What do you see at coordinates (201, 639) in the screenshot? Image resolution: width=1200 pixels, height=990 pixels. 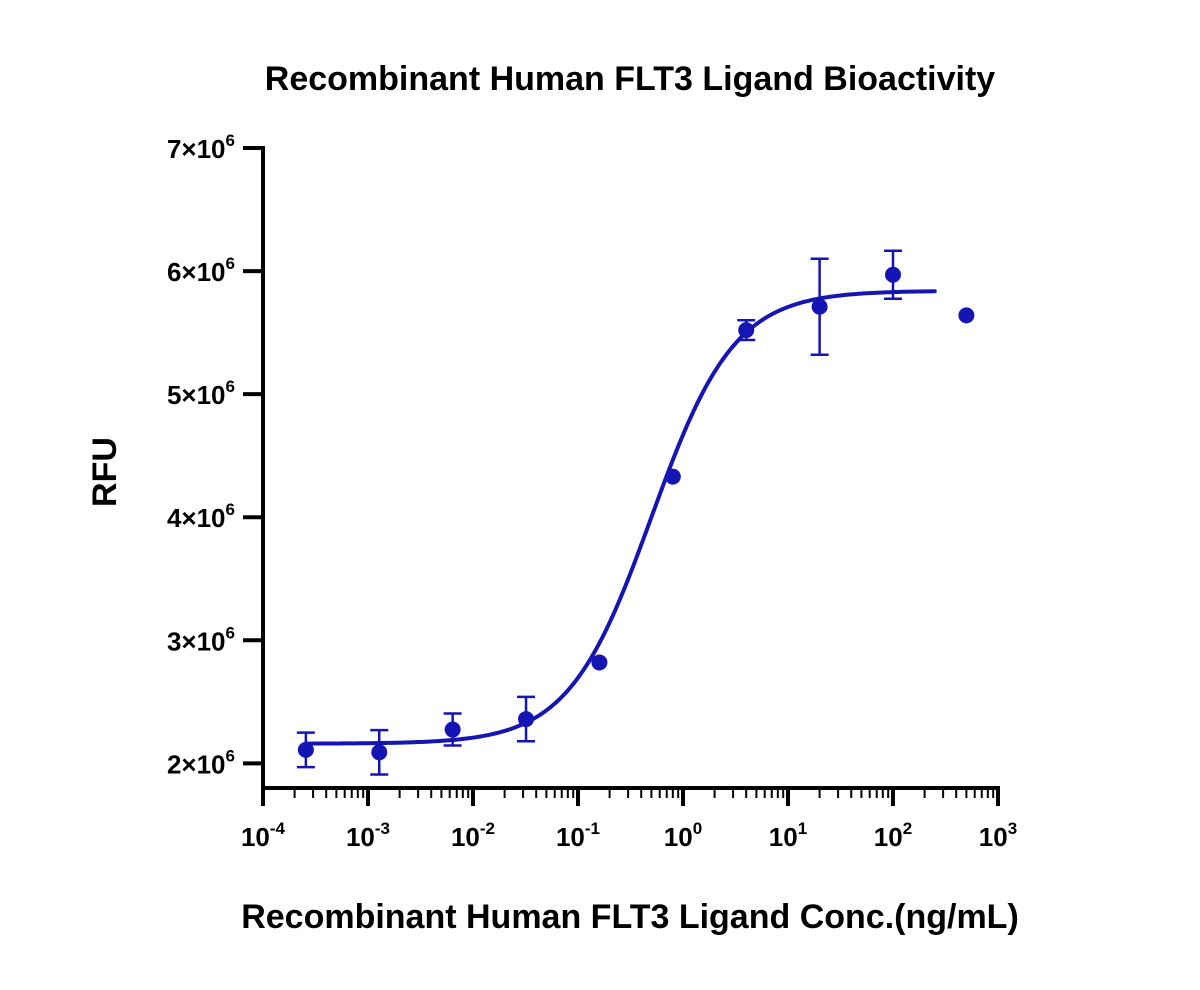 I see `y-tick-label: 3×10⁶` at bounding box center [201, 639].